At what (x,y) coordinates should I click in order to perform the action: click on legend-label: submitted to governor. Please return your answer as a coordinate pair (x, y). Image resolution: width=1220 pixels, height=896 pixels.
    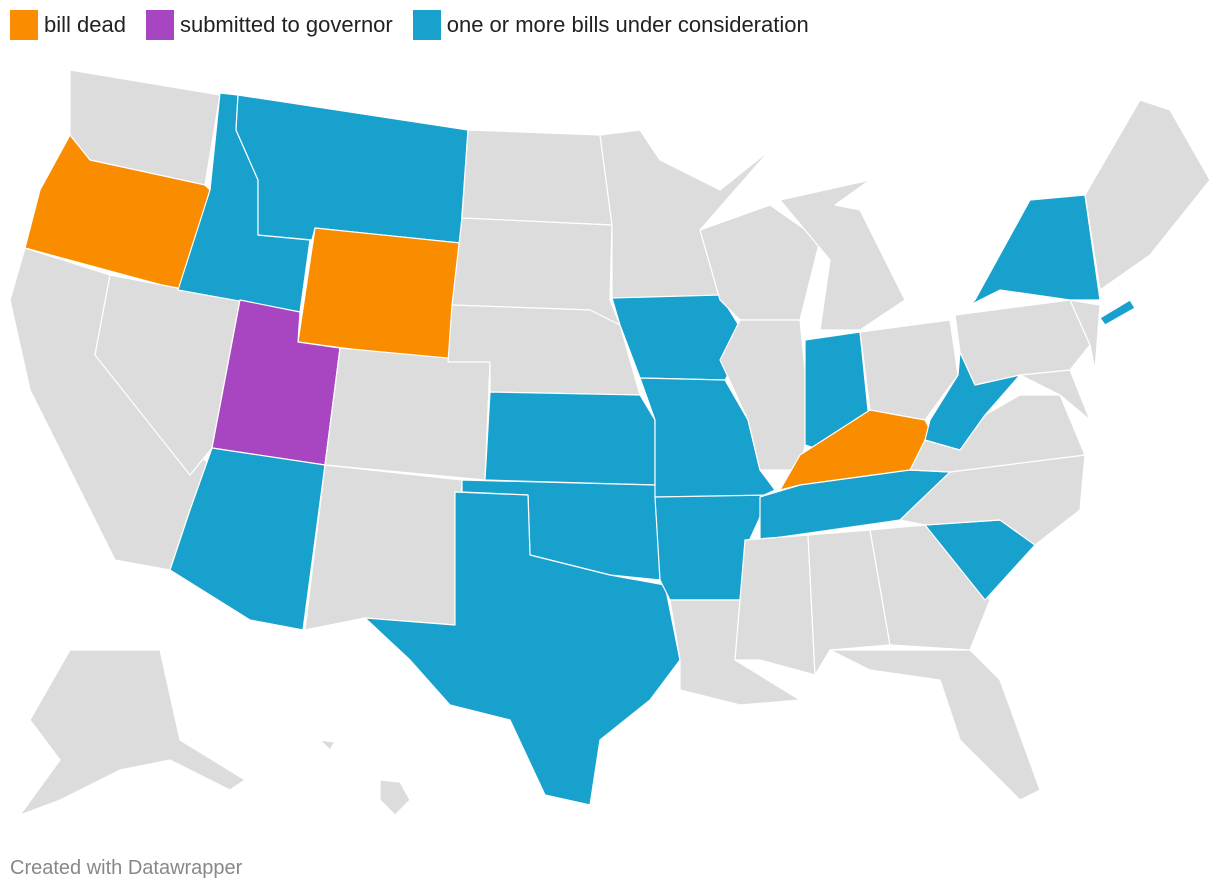
    Looking at the image, I should click on (286, 24).